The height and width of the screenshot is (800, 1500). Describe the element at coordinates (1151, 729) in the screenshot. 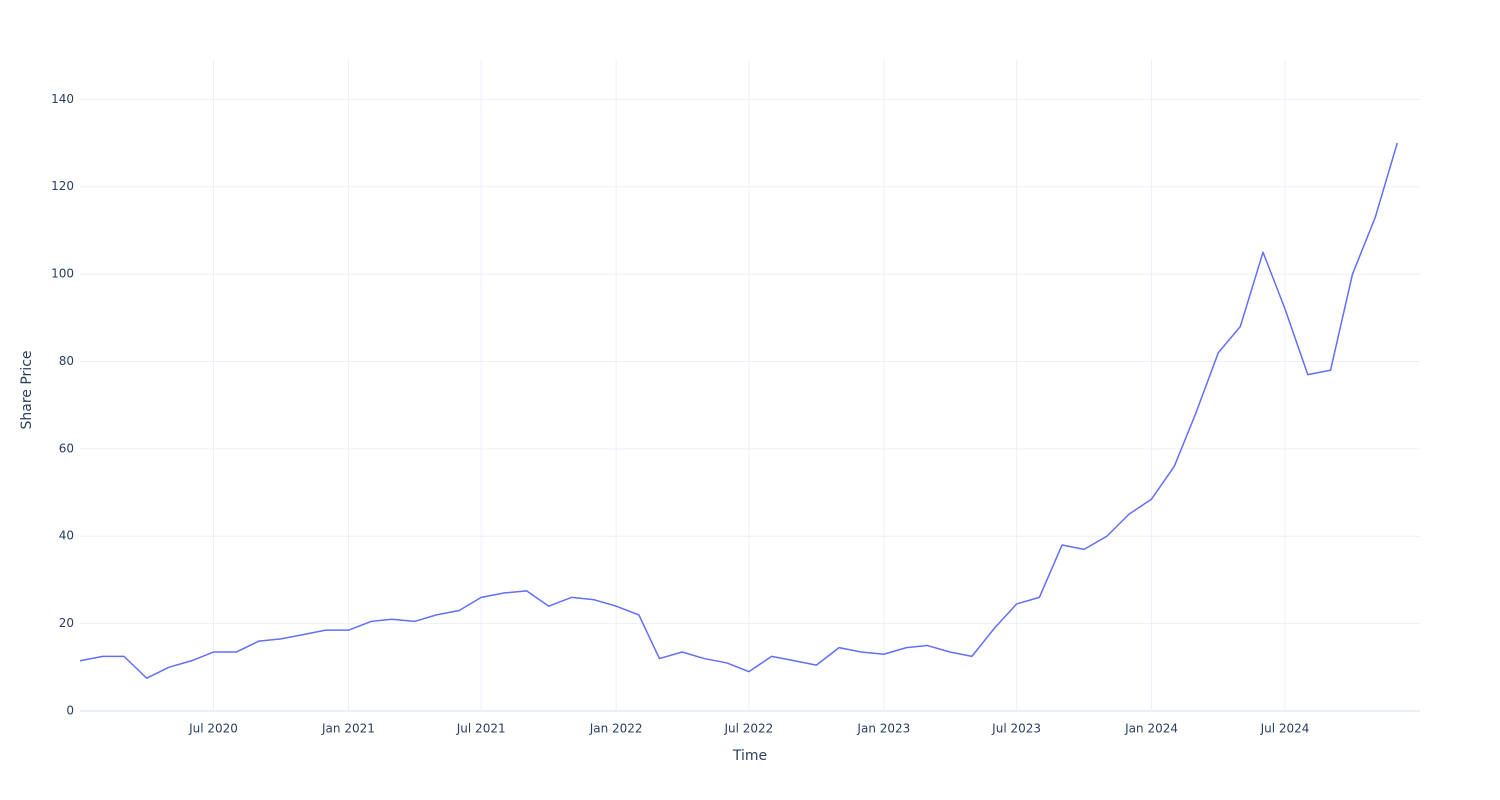

I see `x-tick-label: Jan 2024` at that location.